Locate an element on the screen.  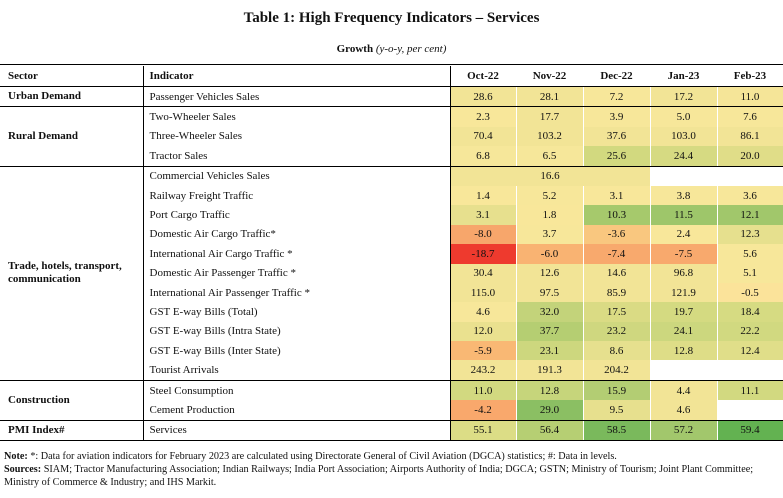
table-row: PMI Index# Services 55.1 56.4 58.5 57.2 59.4 is located at coordinates (391, 431).